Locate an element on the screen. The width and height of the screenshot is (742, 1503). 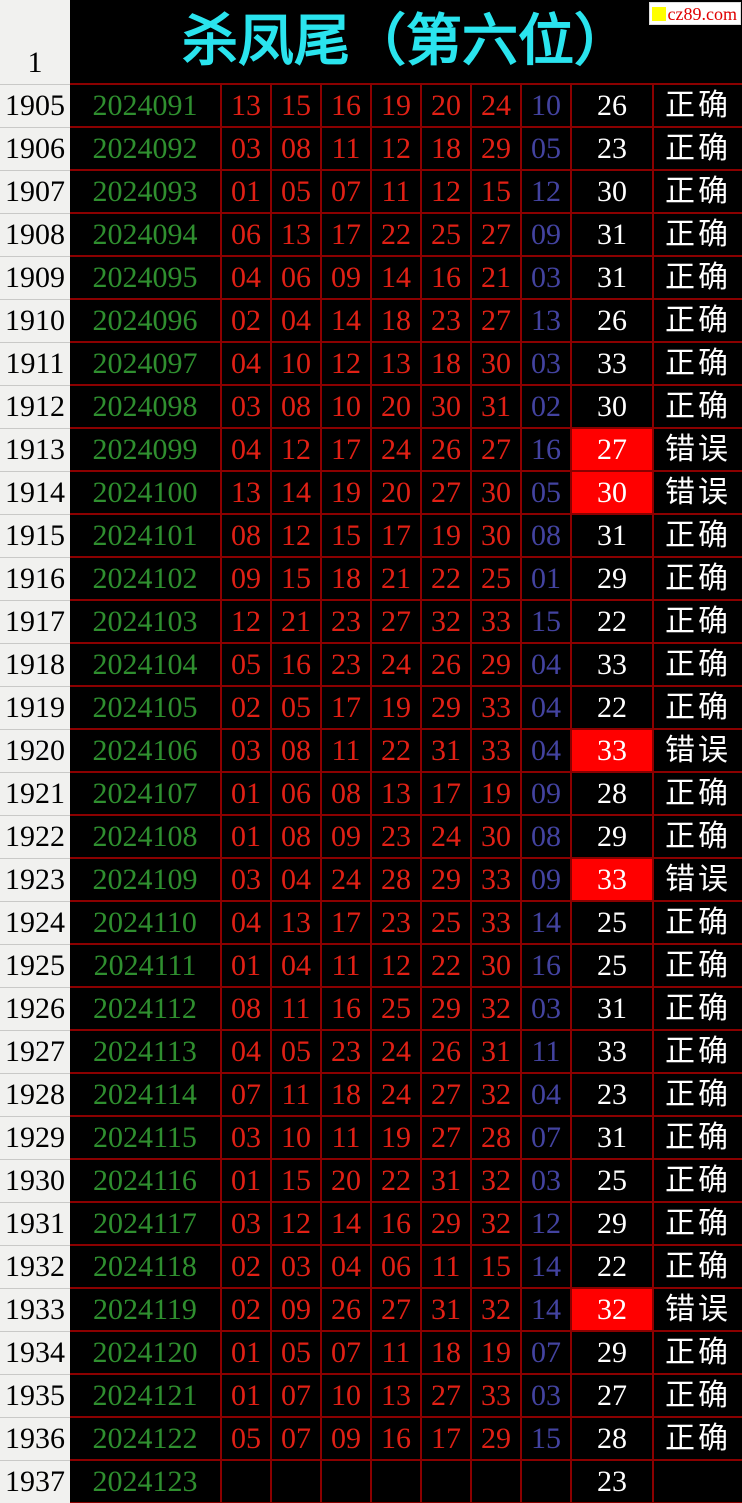
red-ball-cell: 33 is located at coordinates (497, 751).